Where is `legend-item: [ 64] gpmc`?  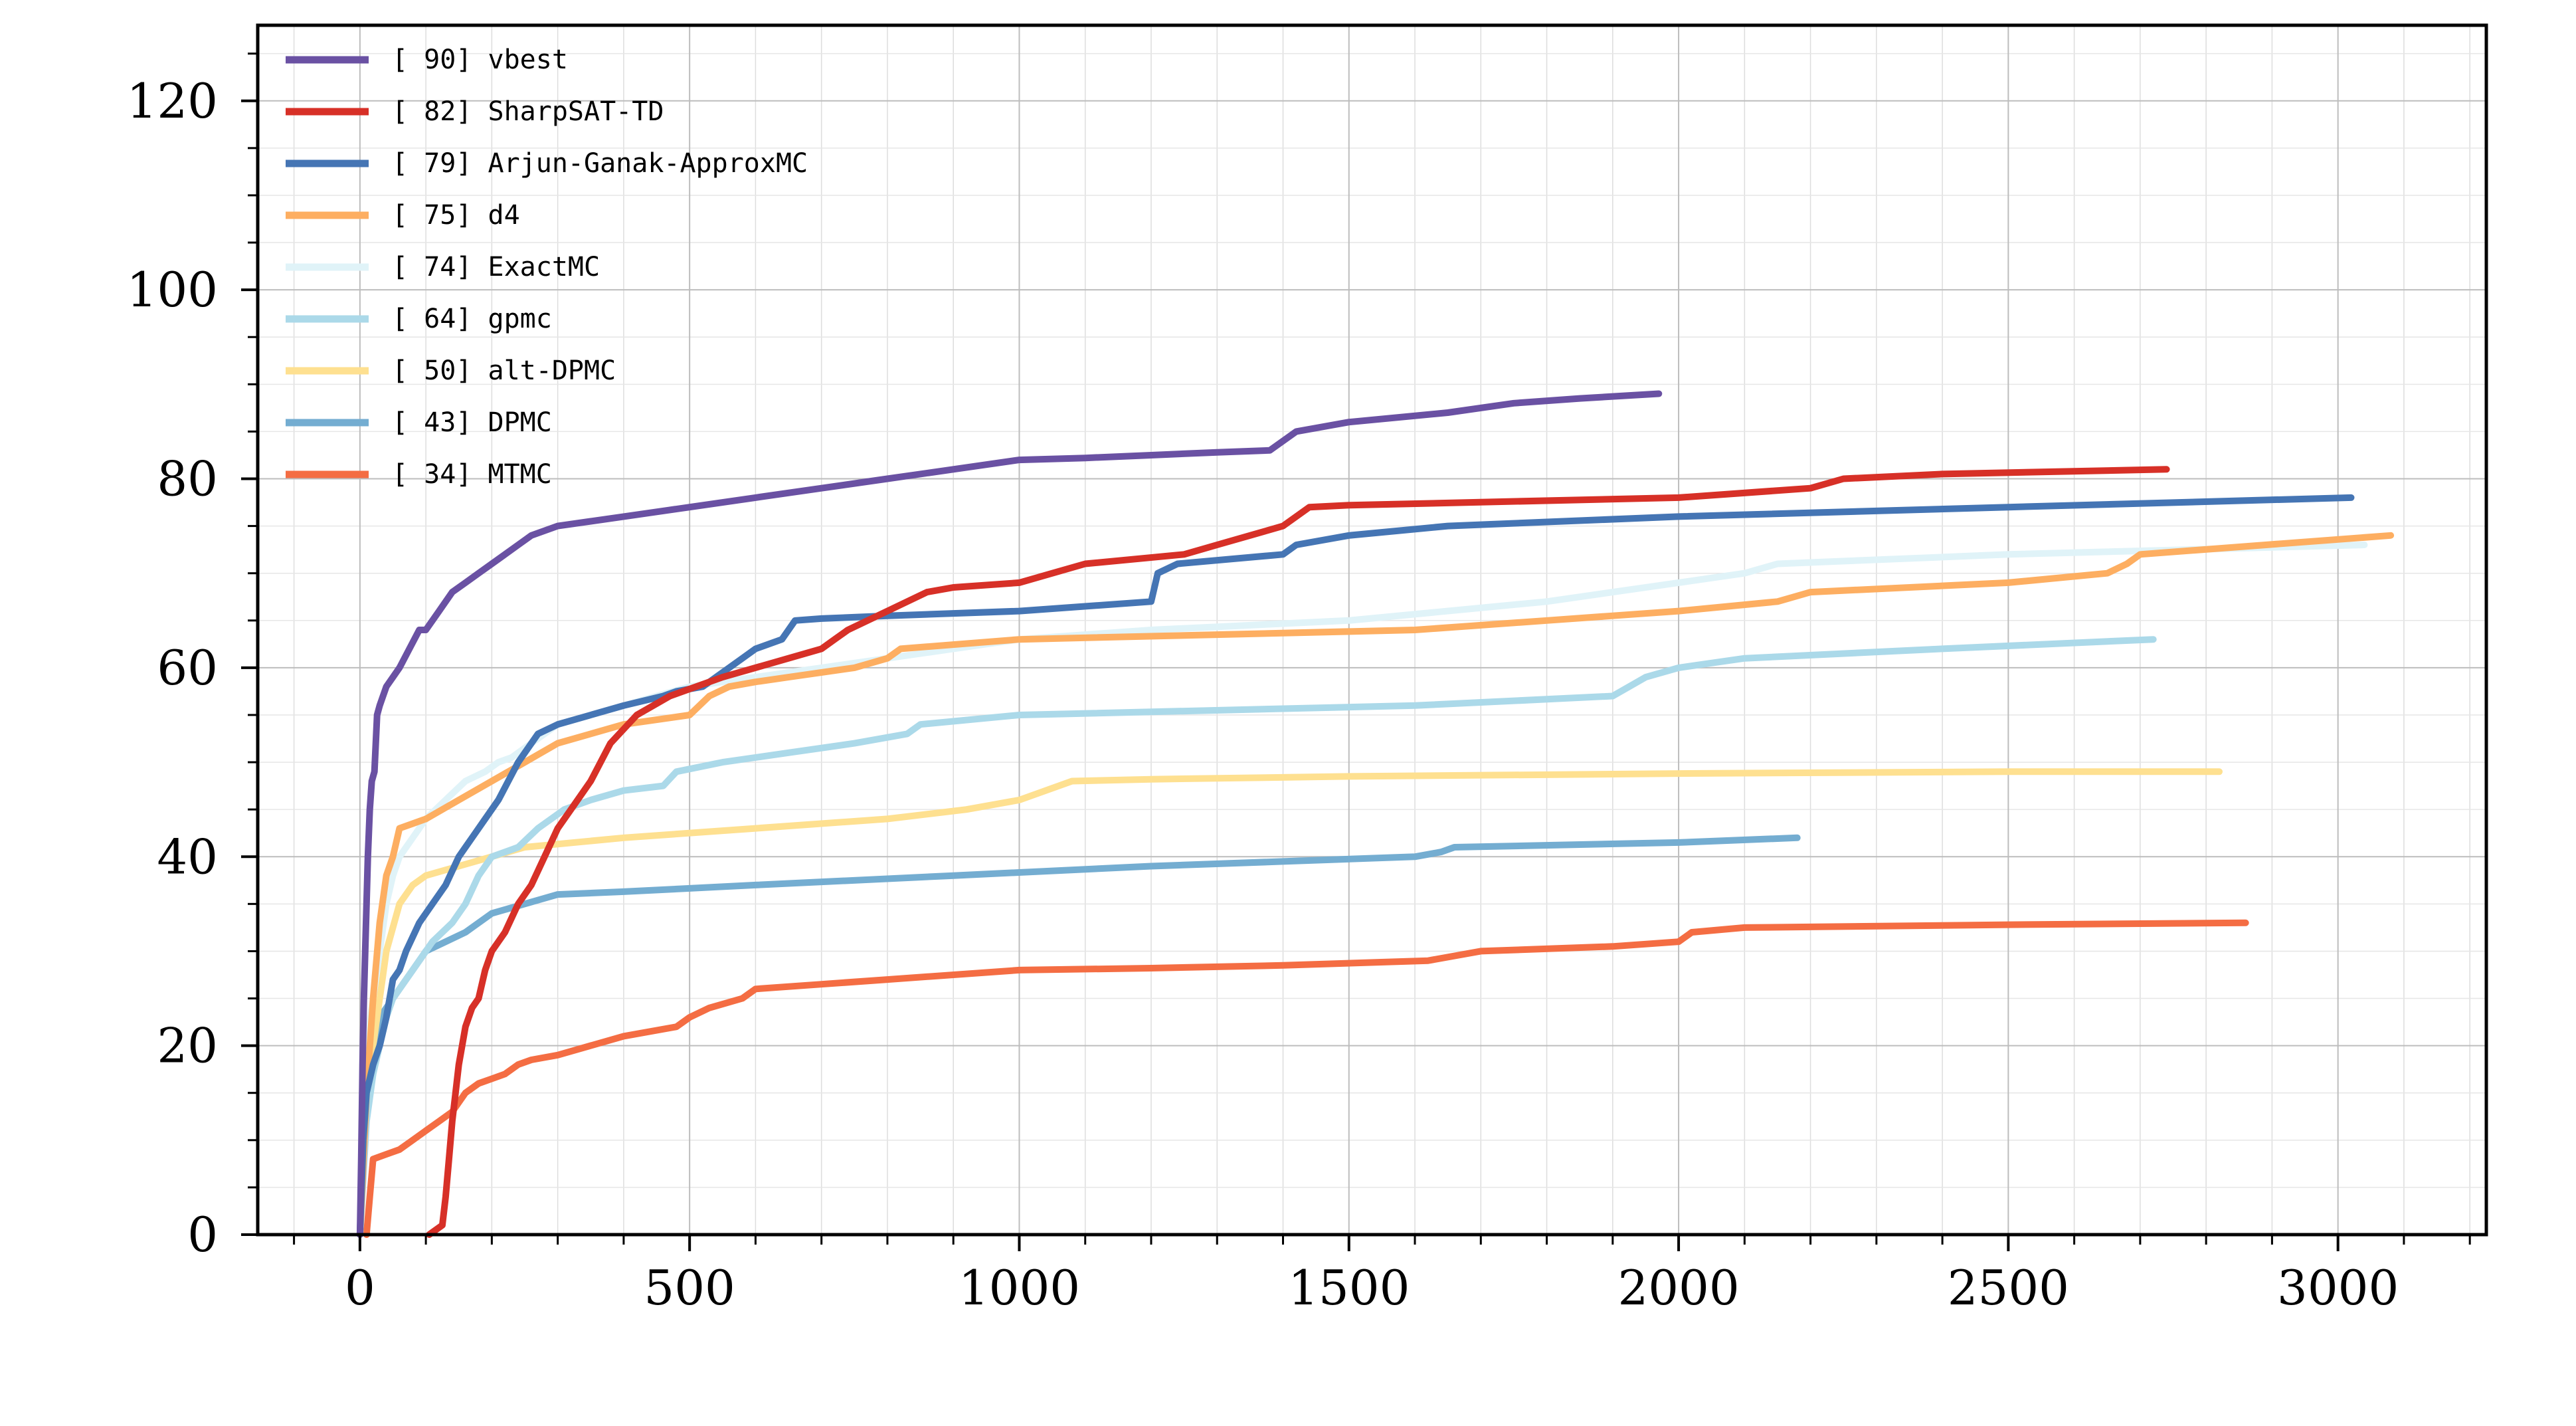 legend-item: [ 64] gpmc is located at coordinates (419, 319).